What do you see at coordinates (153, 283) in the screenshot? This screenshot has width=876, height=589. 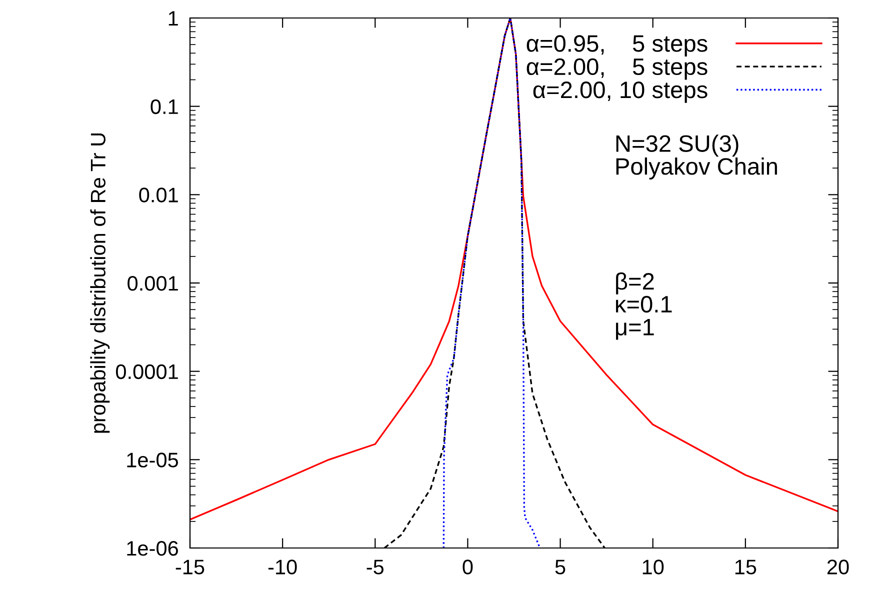 I see `y-tick-label: 0.001` at bounding box center [153, 283].